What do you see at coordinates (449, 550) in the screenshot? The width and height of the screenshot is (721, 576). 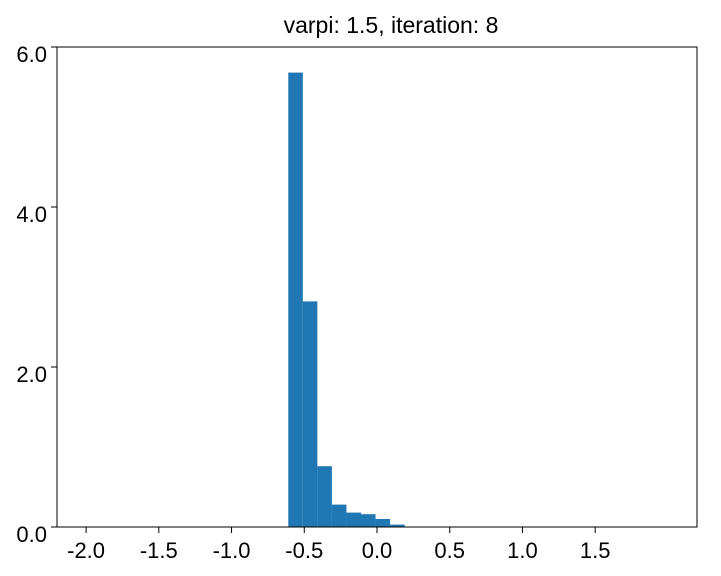 I see `x-tick-label: 0.5` at bounding box center [449, 550].